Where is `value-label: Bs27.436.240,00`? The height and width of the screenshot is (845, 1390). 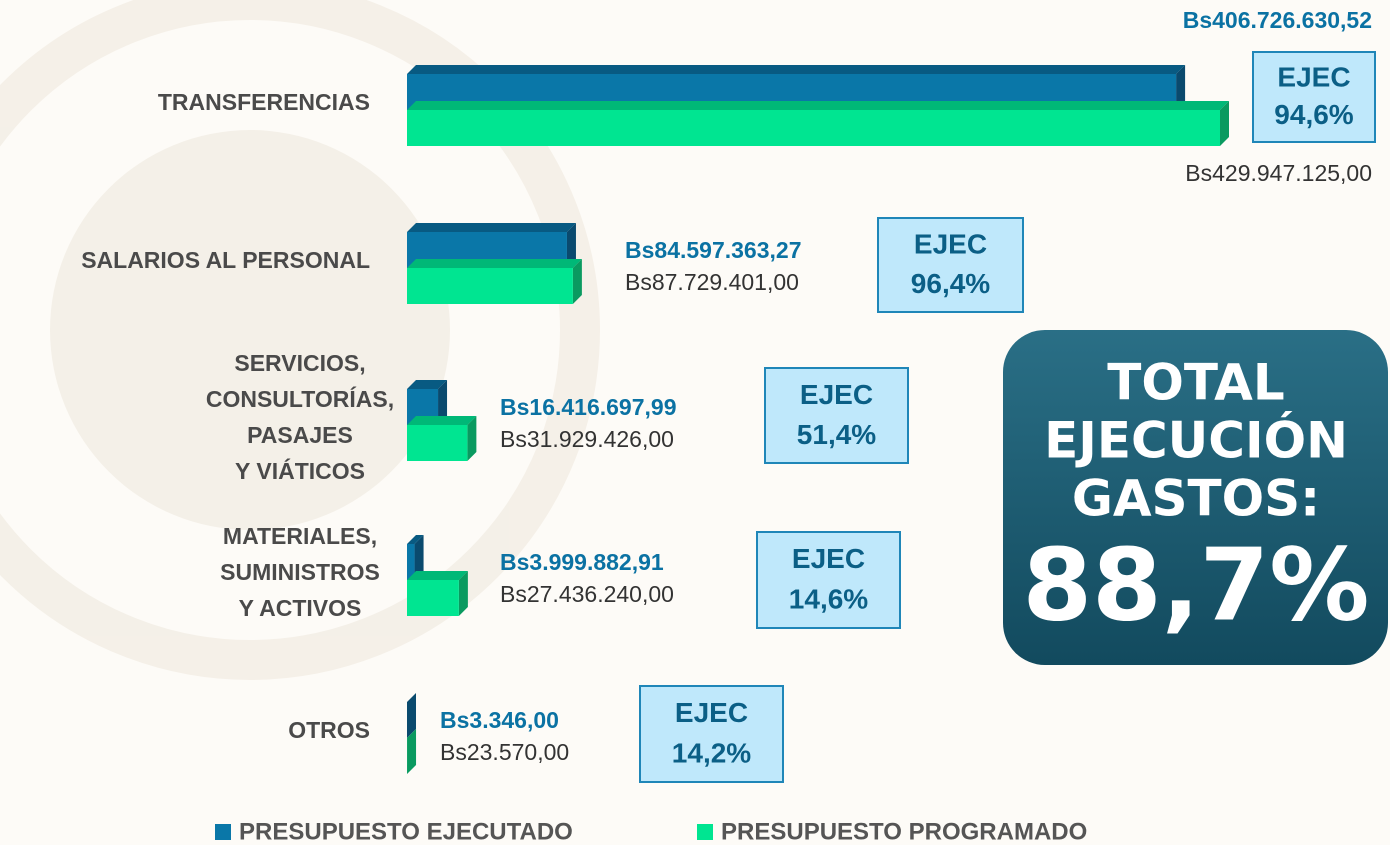
value-label: Bs27.436.240,00 is located at coordinates (587, 594).